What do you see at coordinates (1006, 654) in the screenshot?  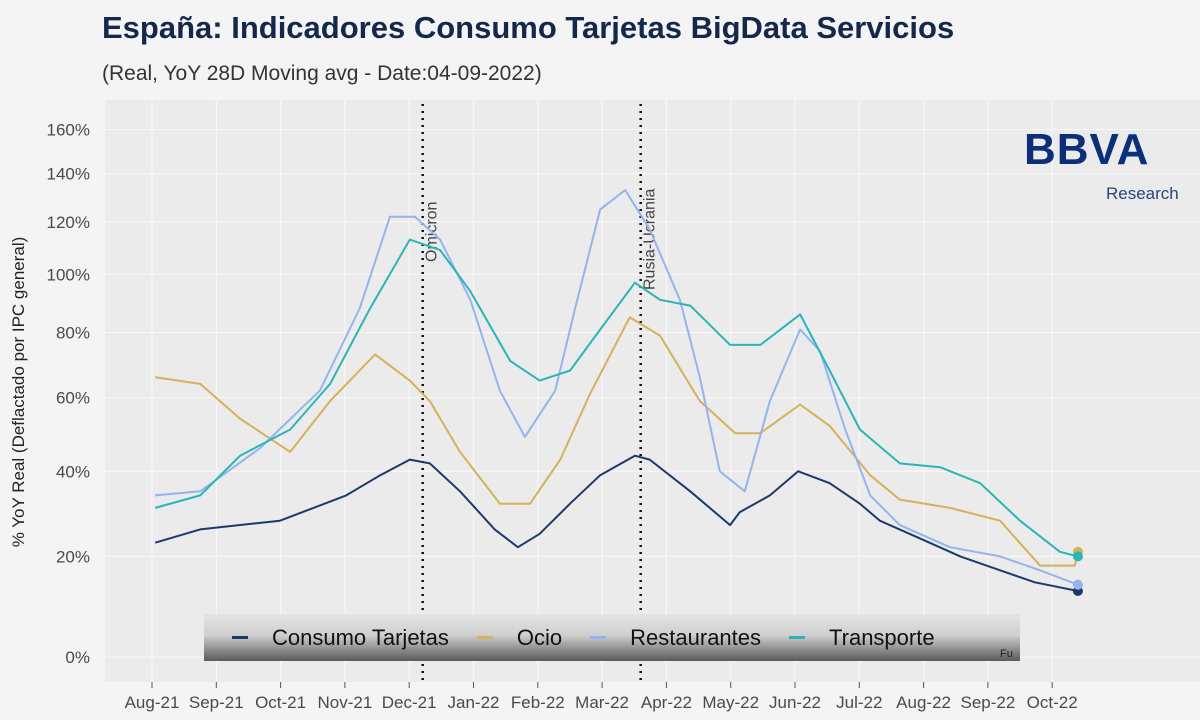 I see `source-fragment: Fu` at bounding box center [1006, 654].